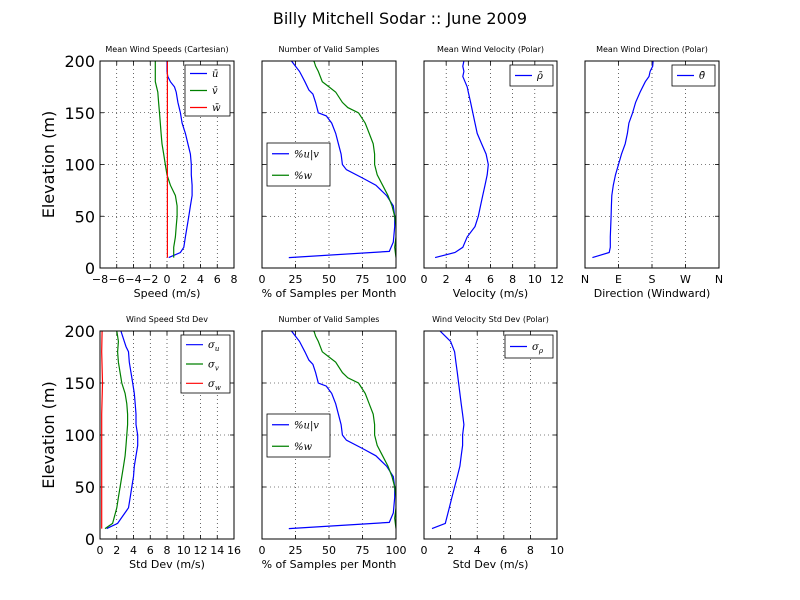  Describe the element at coordinates (296, 550) in the screenshot. I see `x-tick-label: 25` at that location.